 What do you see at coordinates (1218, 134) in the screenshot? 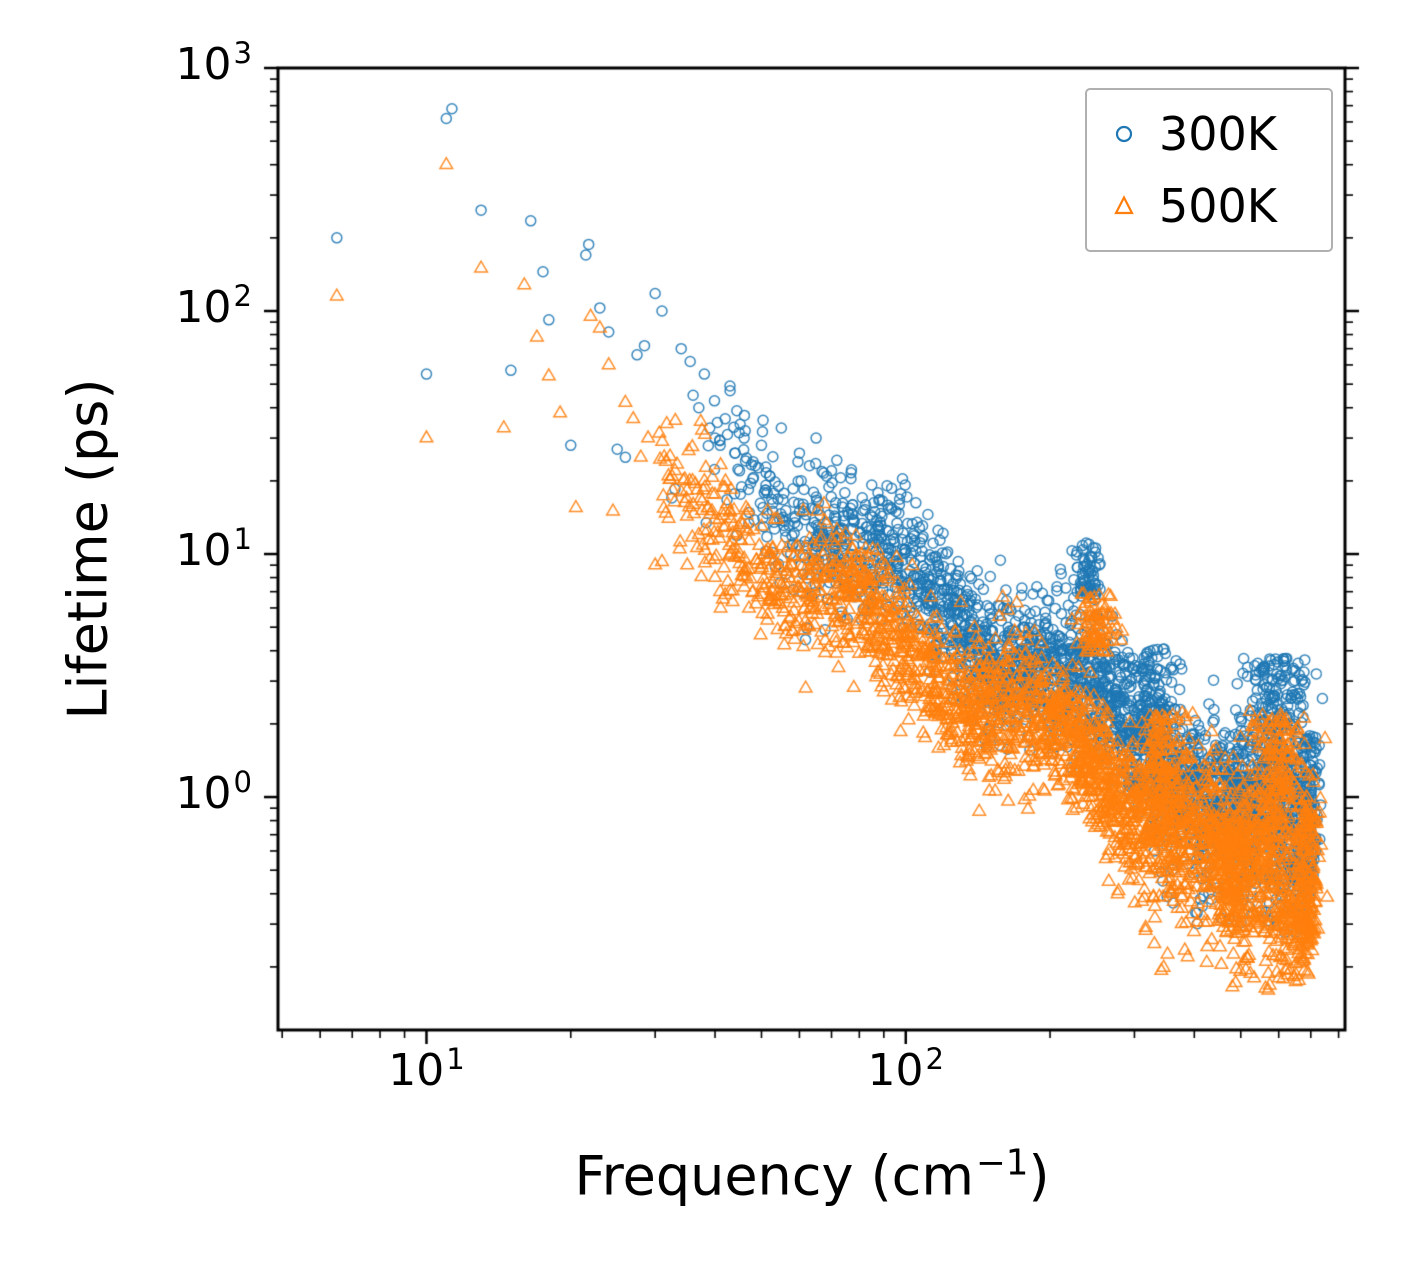
I see `legend-label-300k: 300K` at bounding box center [1218, 134].